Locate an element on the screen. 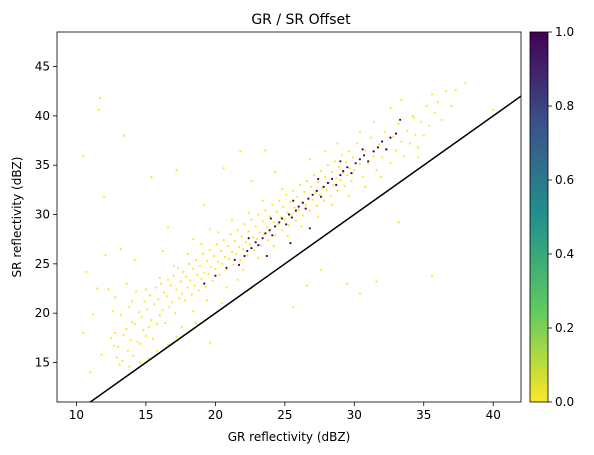 This screenshot has height=455, width=594. y-axis-ticks: 15 20 25 30 35 40 45 is located at coordinates (46, 215).